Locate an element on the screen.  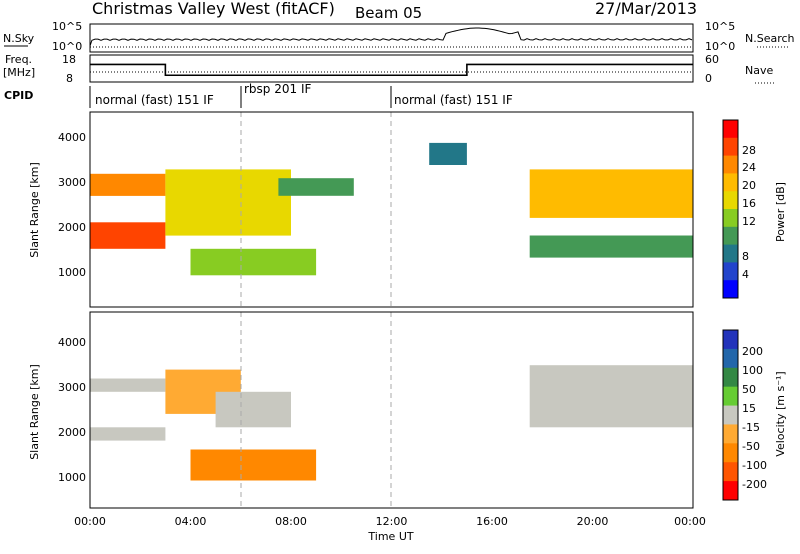
power-cbar-tick: 20 is located at coordinates (749, 185).